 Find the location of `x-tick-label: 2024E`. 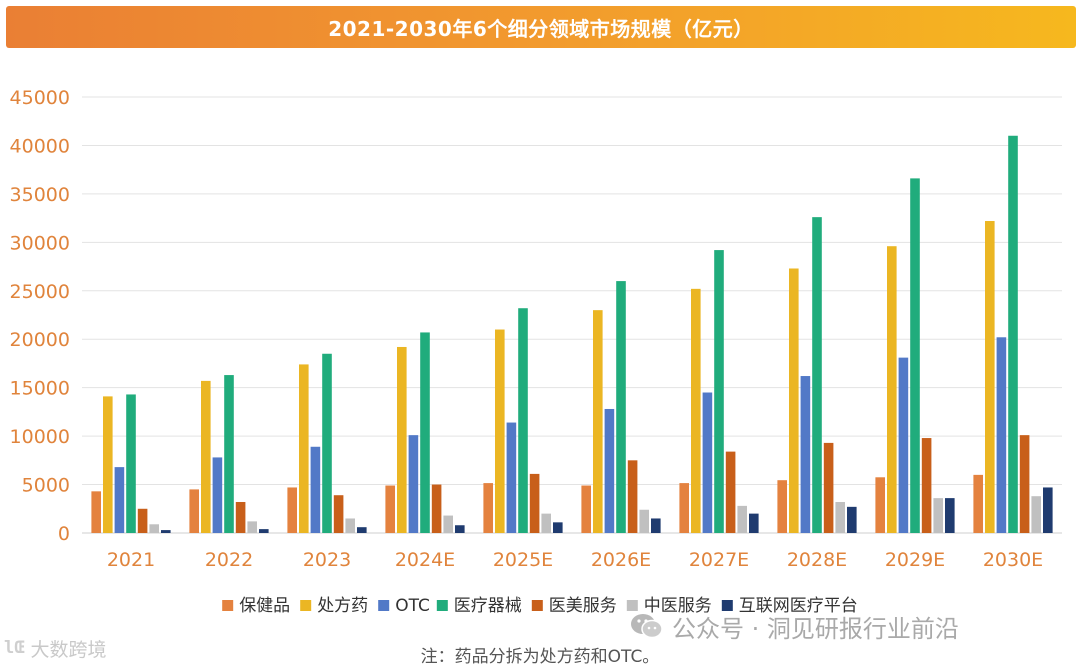

x-tick-label: 2024E is located at coordinates (425, 560).